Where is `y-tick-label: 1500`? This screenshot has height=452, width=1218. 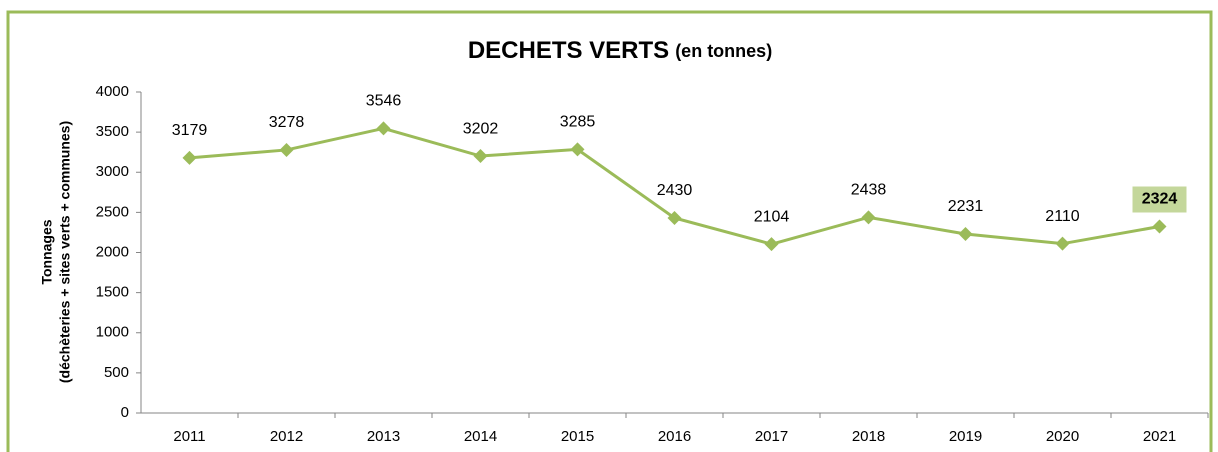 y-tick-label: 1500 is located at coordinates (112, 292).